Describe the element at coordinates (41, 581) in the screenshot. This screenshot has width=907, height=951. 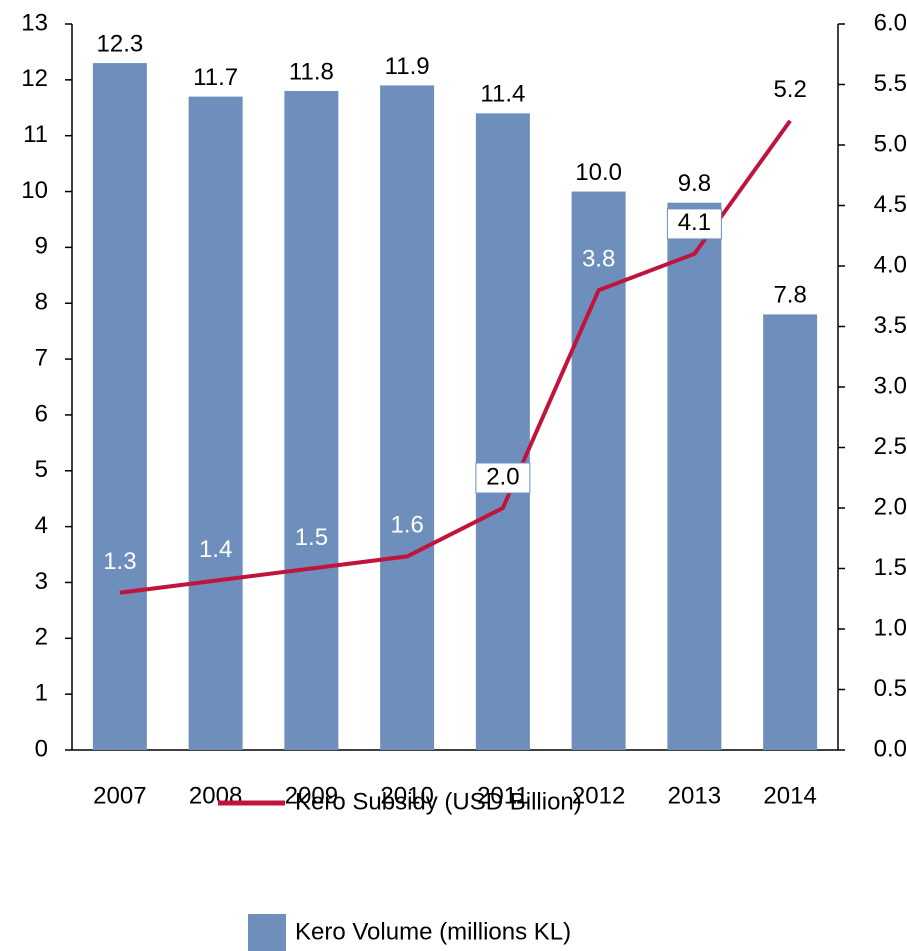
I see `y-tick-label: 3` at that location.